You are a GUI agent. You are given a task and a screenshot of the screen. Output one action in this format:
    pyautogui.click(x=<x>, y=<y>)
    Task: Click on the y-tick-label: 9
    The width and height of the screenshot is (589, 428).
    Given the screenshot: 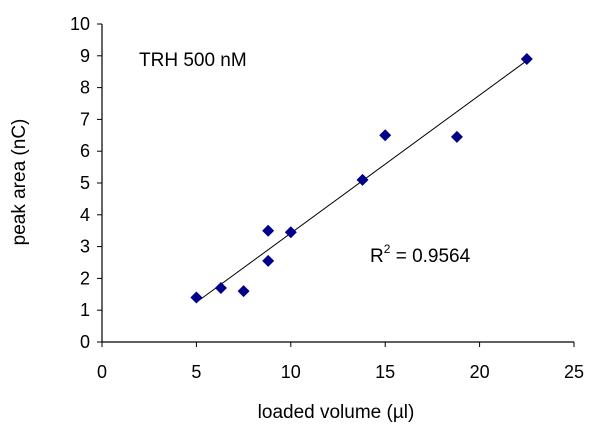 What is the action you would take?
    pyautogui.click(x=85, y=56)
    